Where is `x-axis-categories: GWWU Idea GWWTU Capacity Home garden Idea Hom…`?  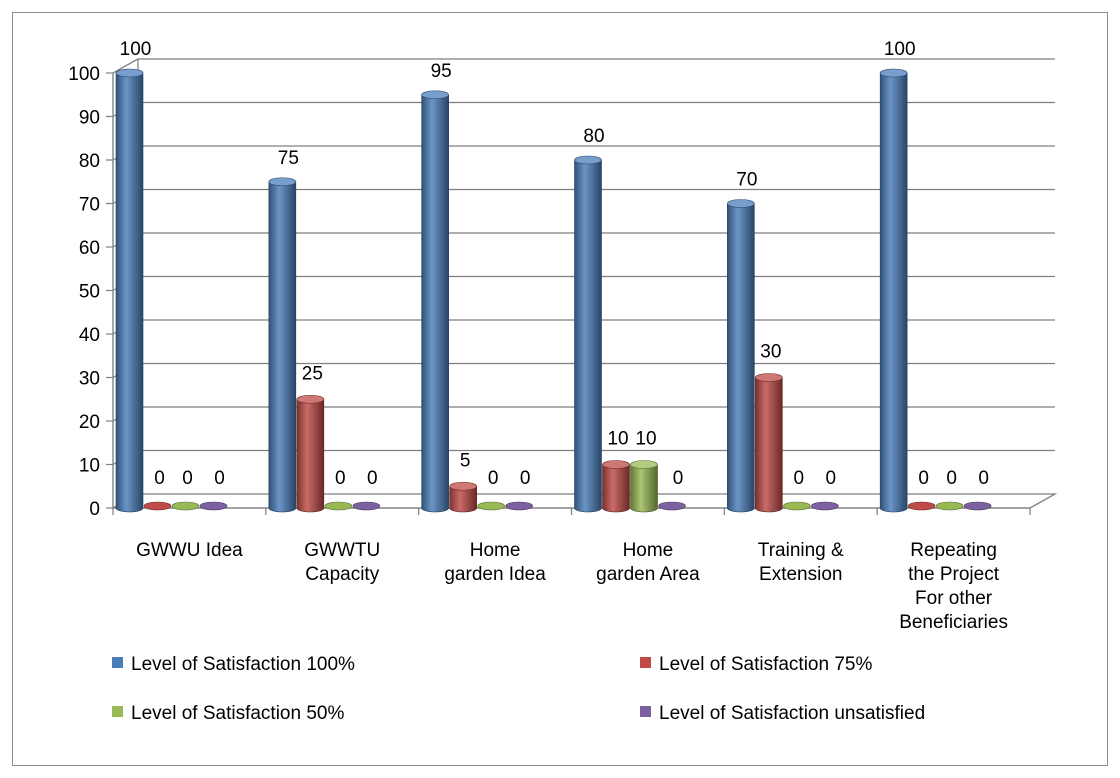
x-axis-categories: GWWU Idea GWWTU Capacity Home garden Idea Hom… is located at coordinates (572, 586).